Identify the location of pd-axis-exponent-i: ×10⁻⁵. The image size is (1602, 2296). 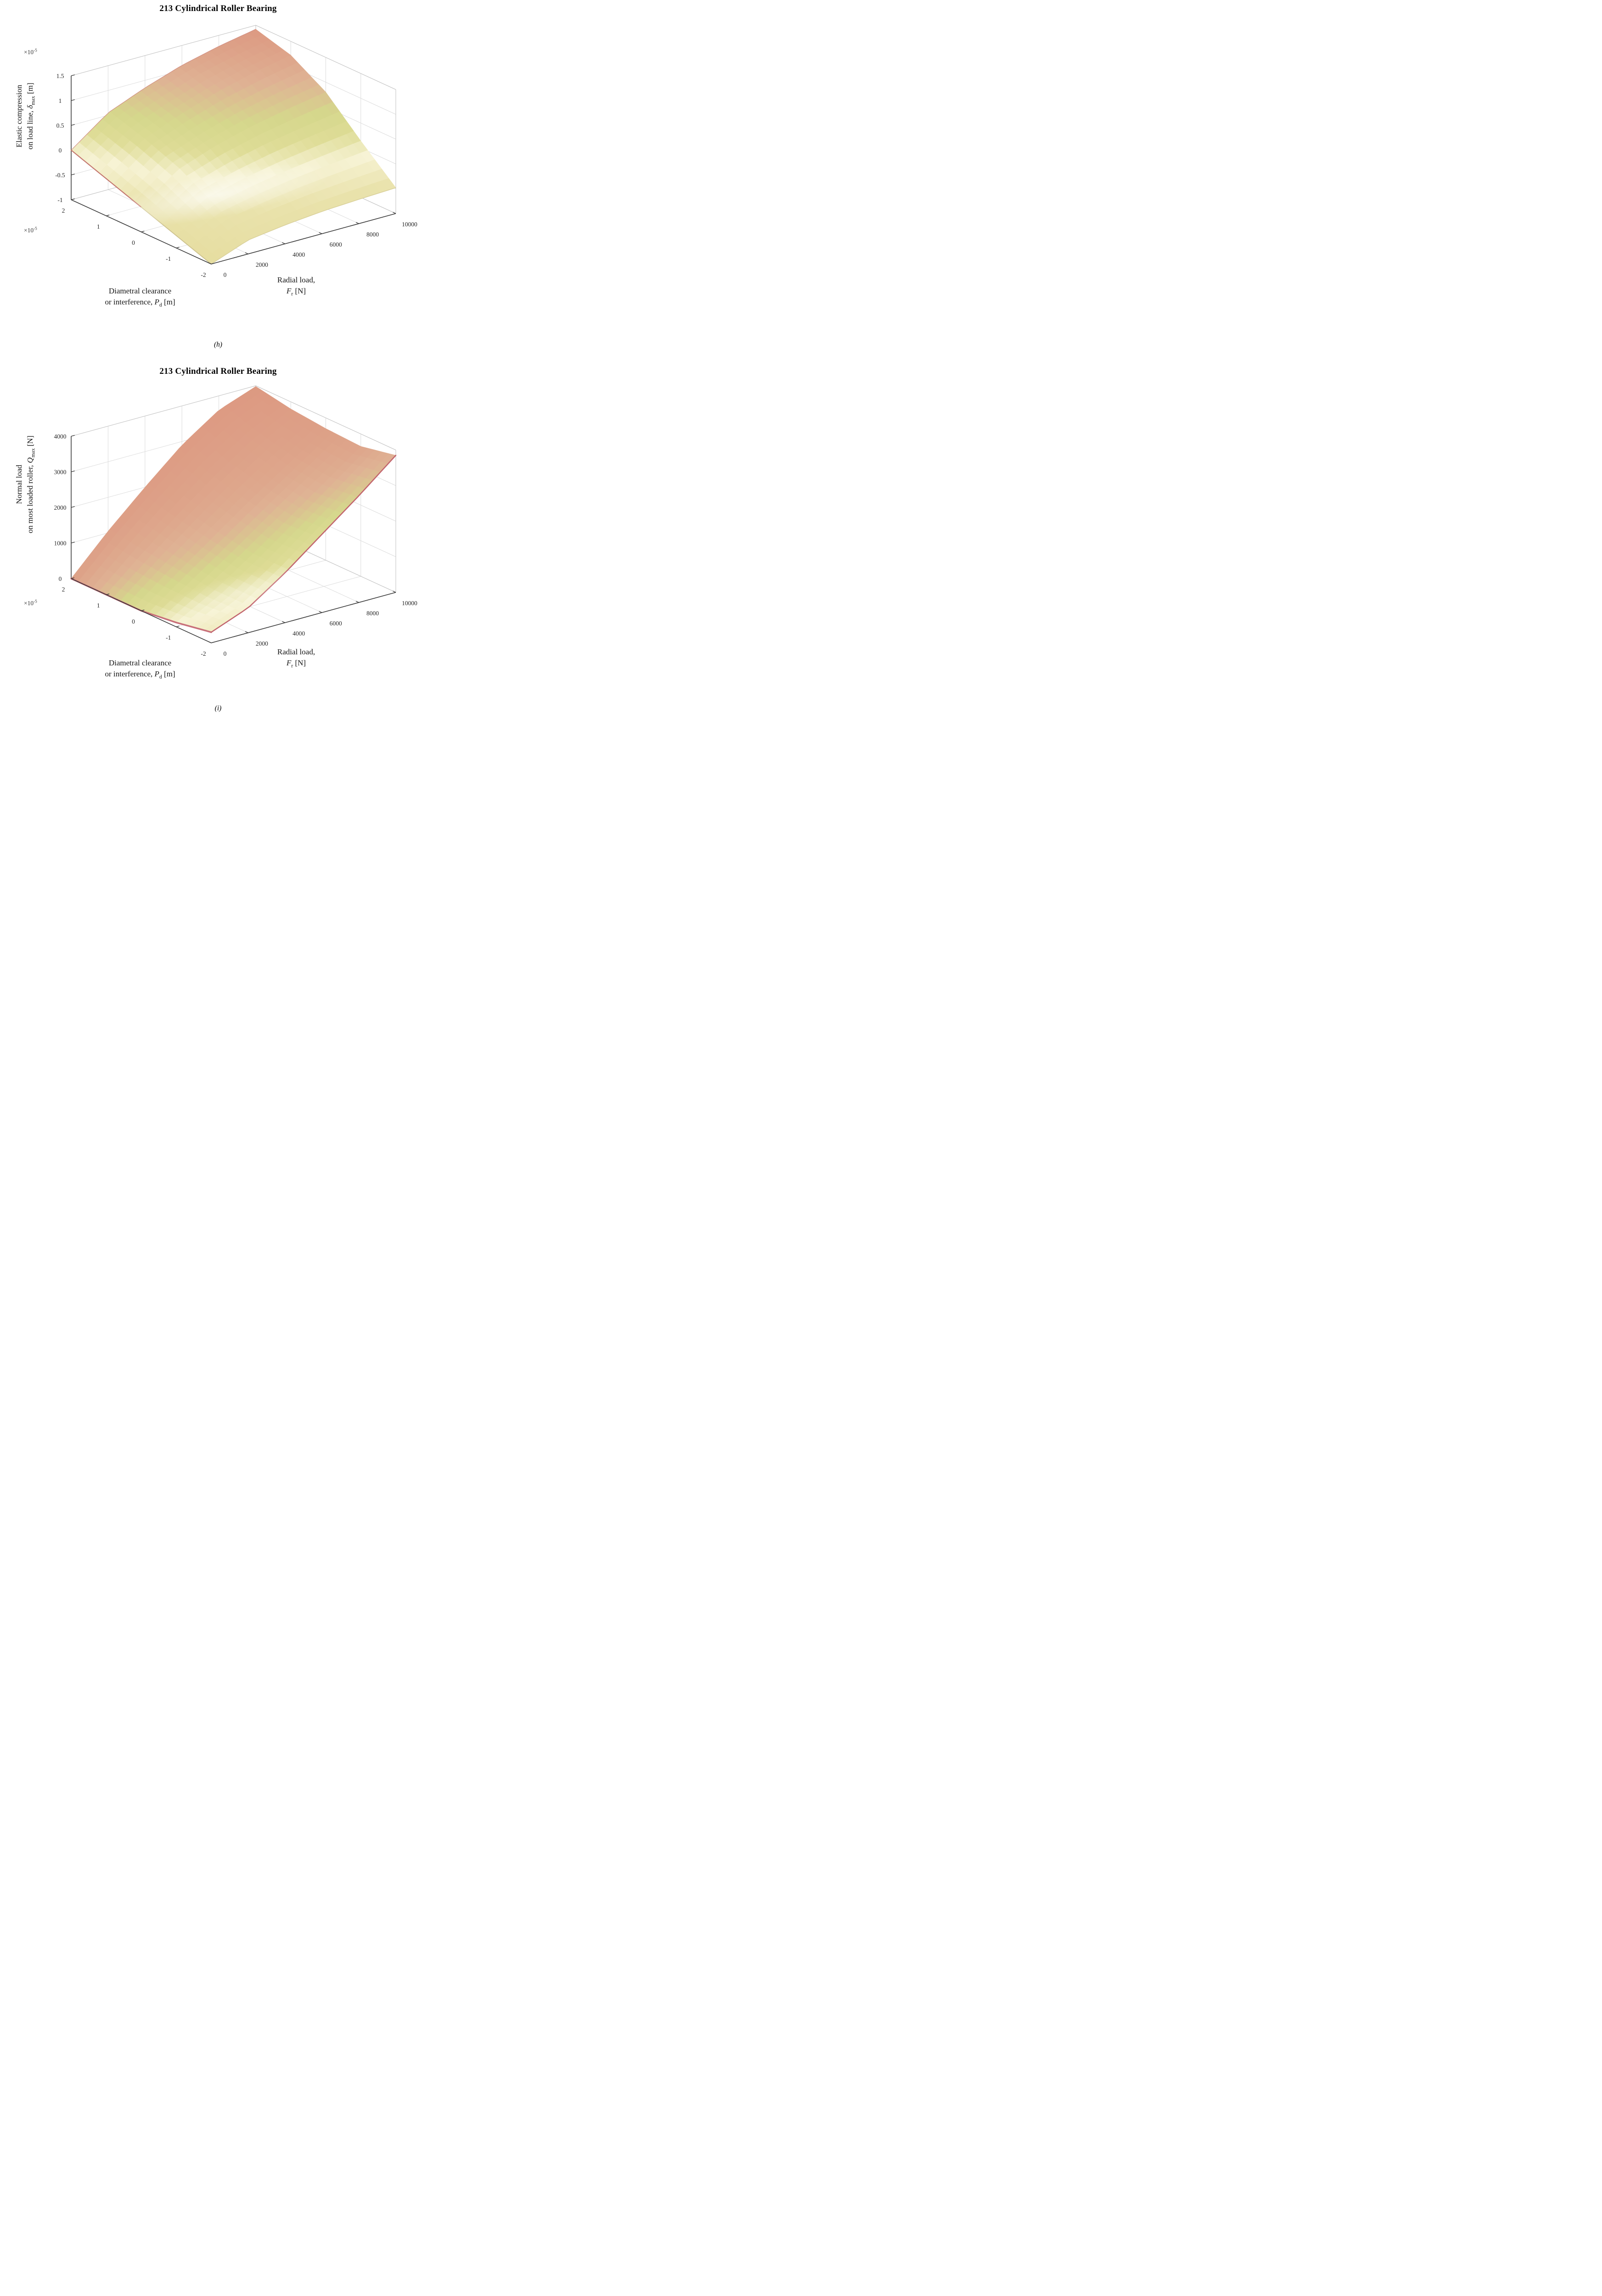
(30, 603).